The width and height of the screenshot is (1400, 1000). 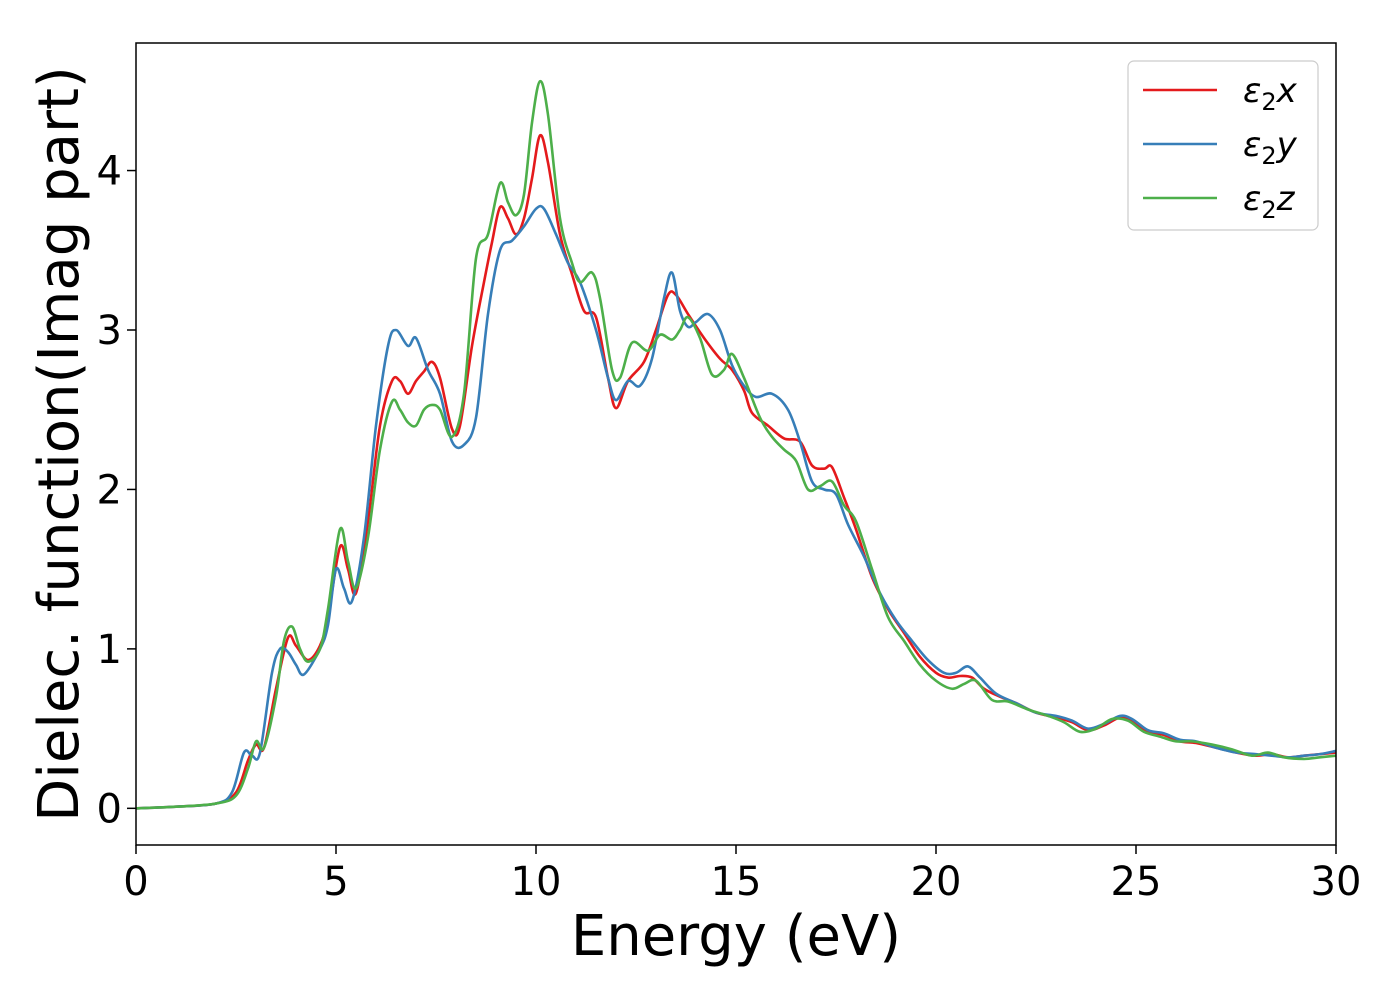 What do you see at coordinates (536, 882) in the screenshot?
I see `x-tick-label: 10` at bounding box center [536, 882].